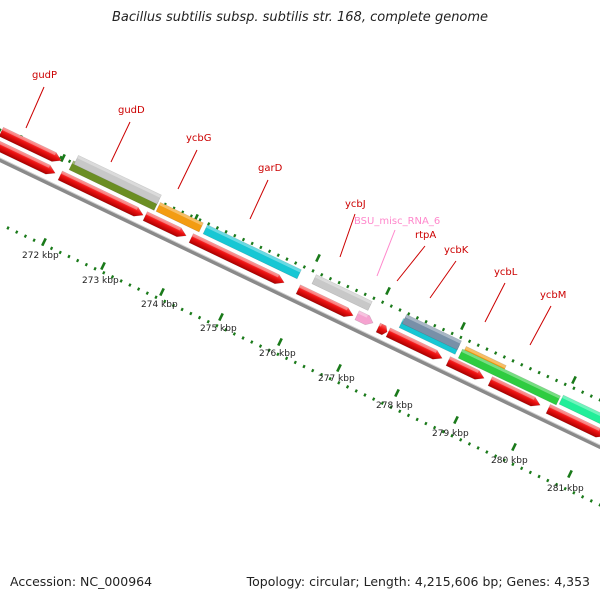 The width and height of the screenshot is (600, 600). I want to click on gene-label: gudD, so click(131, 110).